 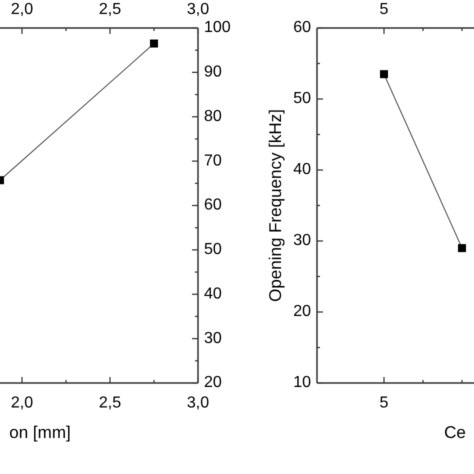 What do you see at coordinates (275, 205) in the screenshot?
I see `y-axis-title: Opening Frequency [kHz]` at bounding box center [275, 205].